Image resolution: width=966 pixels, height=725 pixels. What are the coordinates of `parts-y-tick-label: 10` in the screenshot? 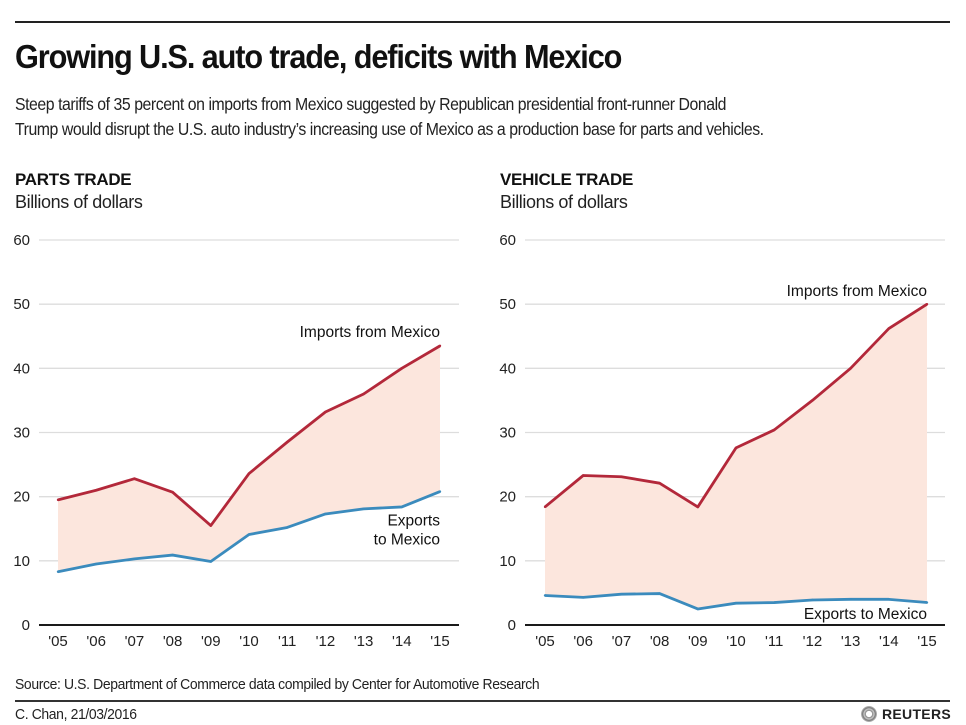 It's located at (21, 561).